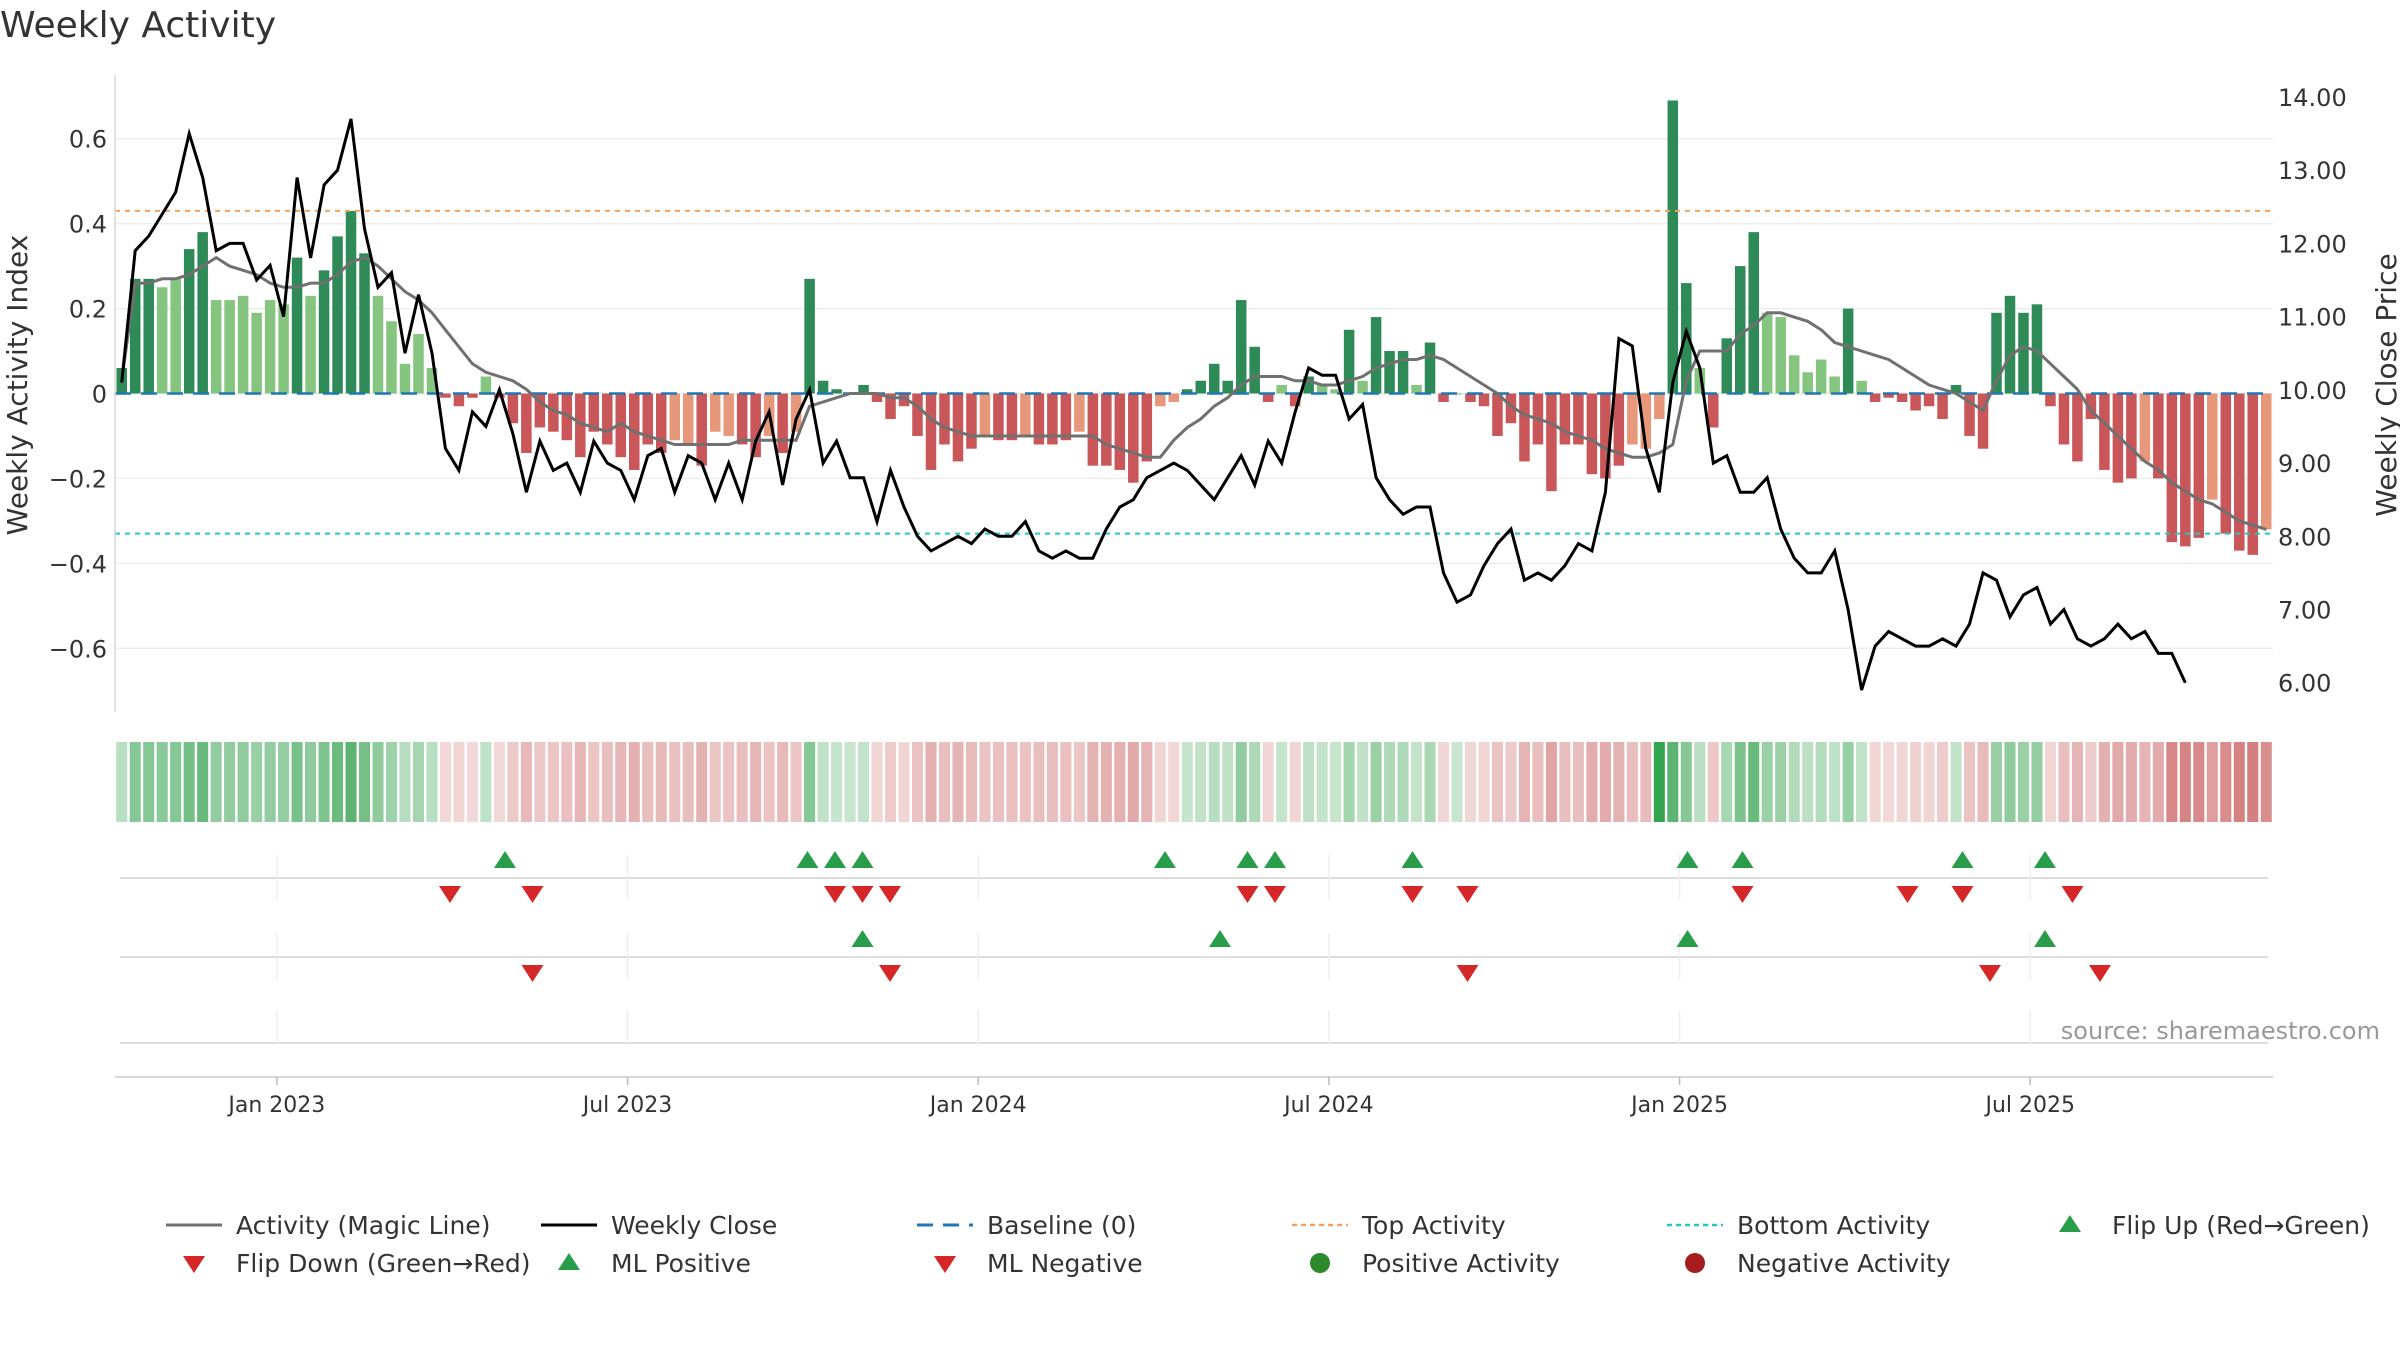 The image size is (2400, 1350). What do you see at coordinates (1833, 1225) in the screenshot?
I see `legend-bottom-activity-label: Bottom Activity` at bounding box center [1833, 1225].